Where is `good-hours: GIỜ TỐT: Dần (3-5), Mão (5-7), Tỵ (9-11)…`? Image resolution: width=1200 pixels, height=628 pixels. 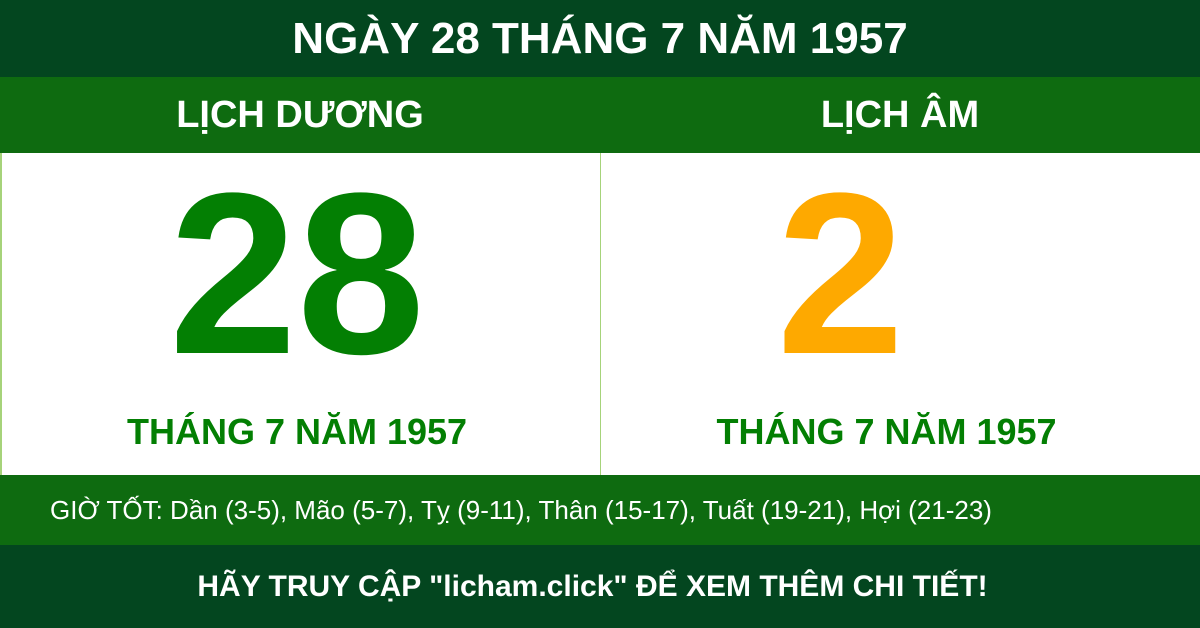 good-hours: GIỜ TỐT: Dần (3-5), Mão (5-7), Tỵ (9-11)… is located at coordinates (600, 510).